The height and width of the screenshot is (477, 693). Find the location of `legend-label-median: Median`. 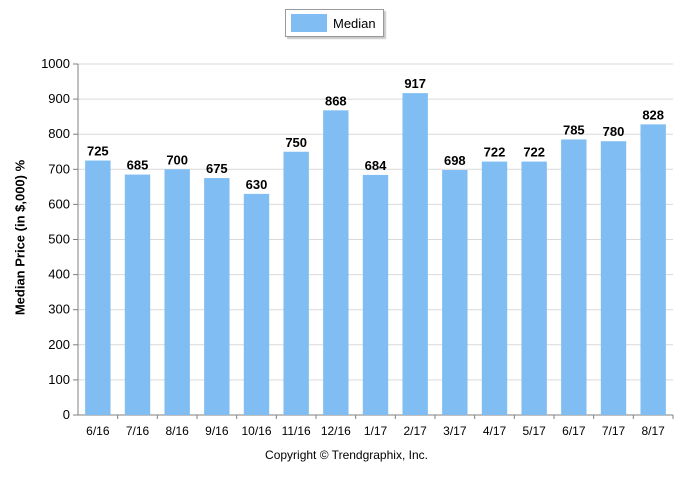

legend-label-median: Median is located at coordinates (354, 23).